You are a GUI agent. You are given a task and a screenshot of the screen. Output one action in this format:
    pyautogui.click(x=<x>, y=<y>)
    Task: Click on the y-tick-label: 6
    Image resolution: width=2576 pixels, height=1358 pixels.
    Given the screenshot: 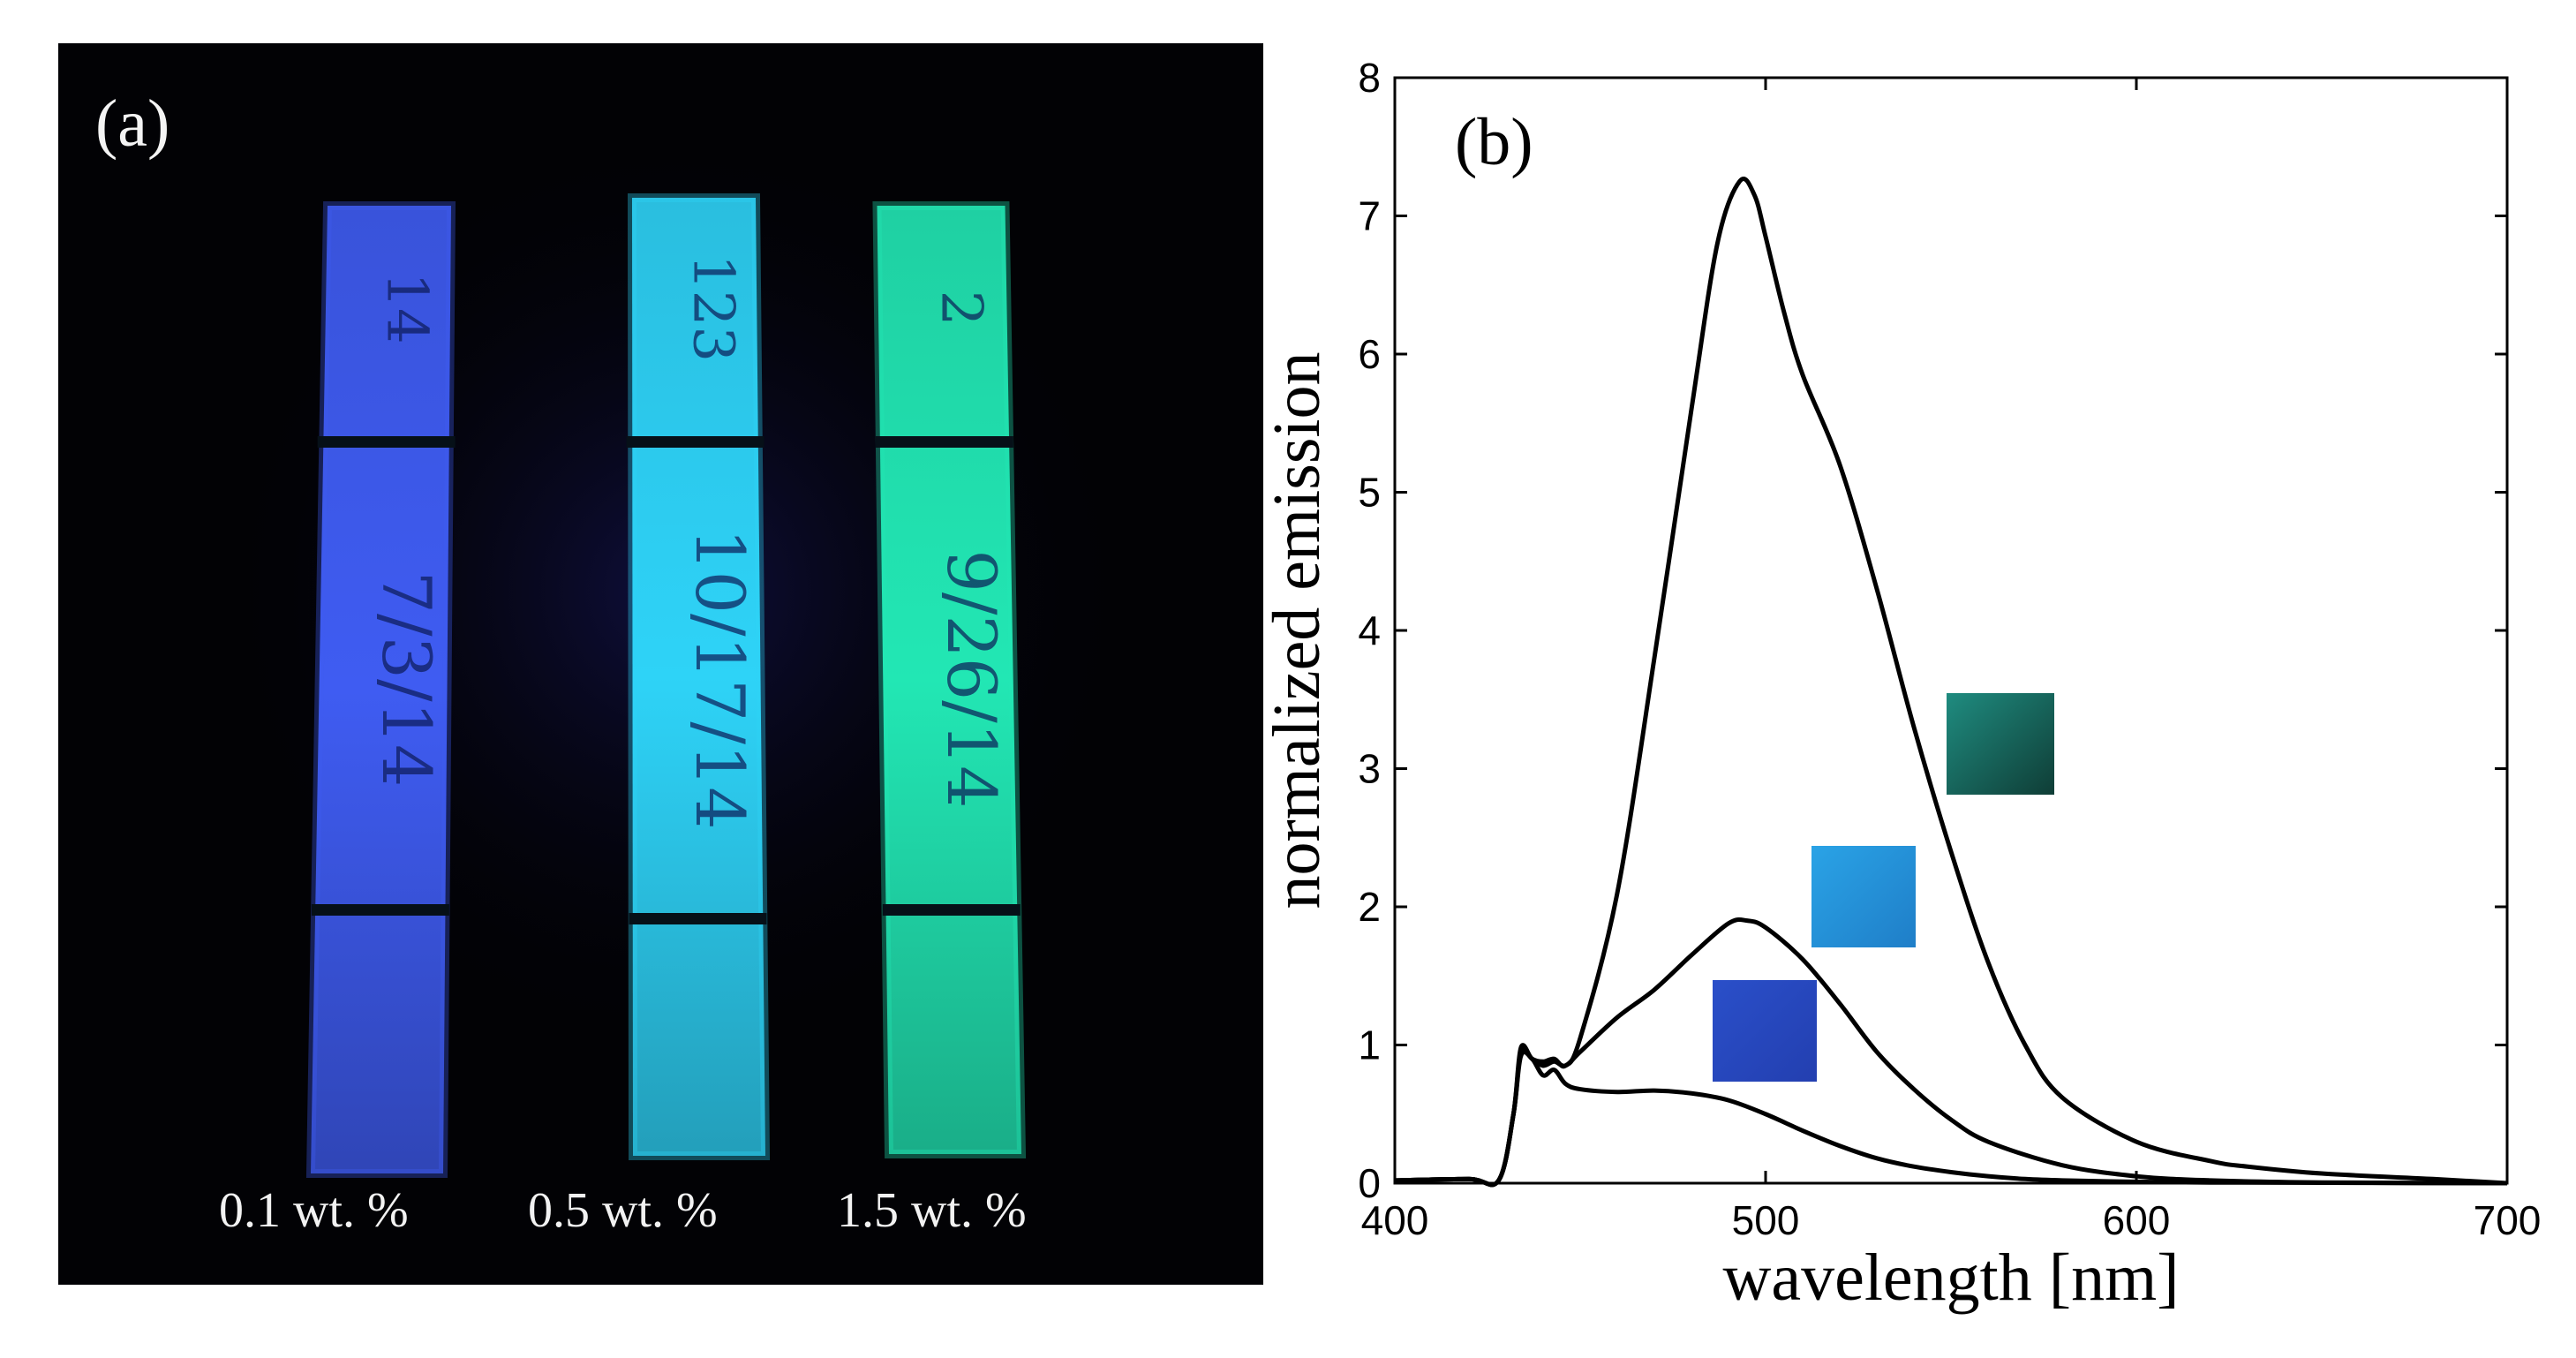 What is the action you would take?
    pyautogui.click(x=1370, y=354)
    